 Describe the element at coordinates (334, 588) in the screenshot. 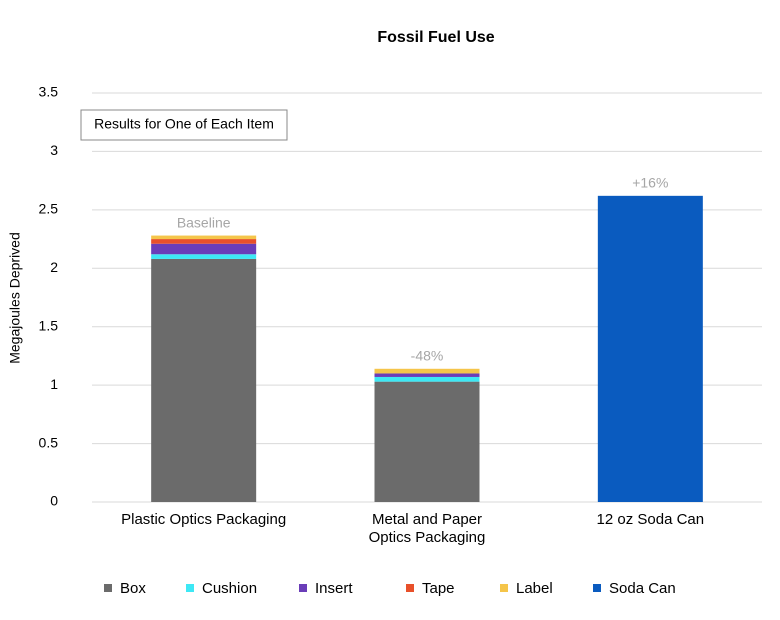

I see `legend-label: Insert` at that location.